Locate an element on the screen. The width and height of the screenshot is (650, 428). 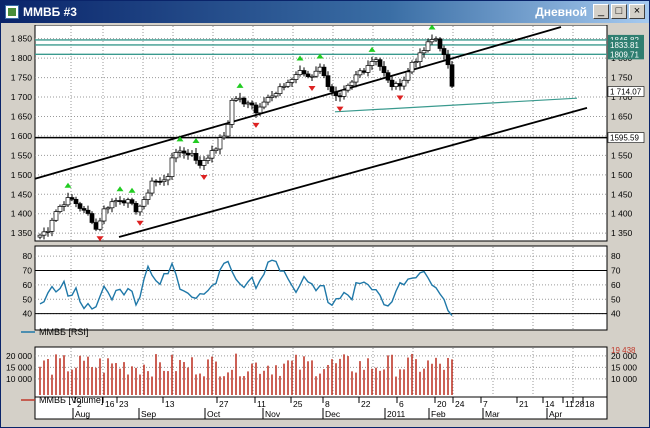
chart-app-icon is located at coordinates (12, 12).